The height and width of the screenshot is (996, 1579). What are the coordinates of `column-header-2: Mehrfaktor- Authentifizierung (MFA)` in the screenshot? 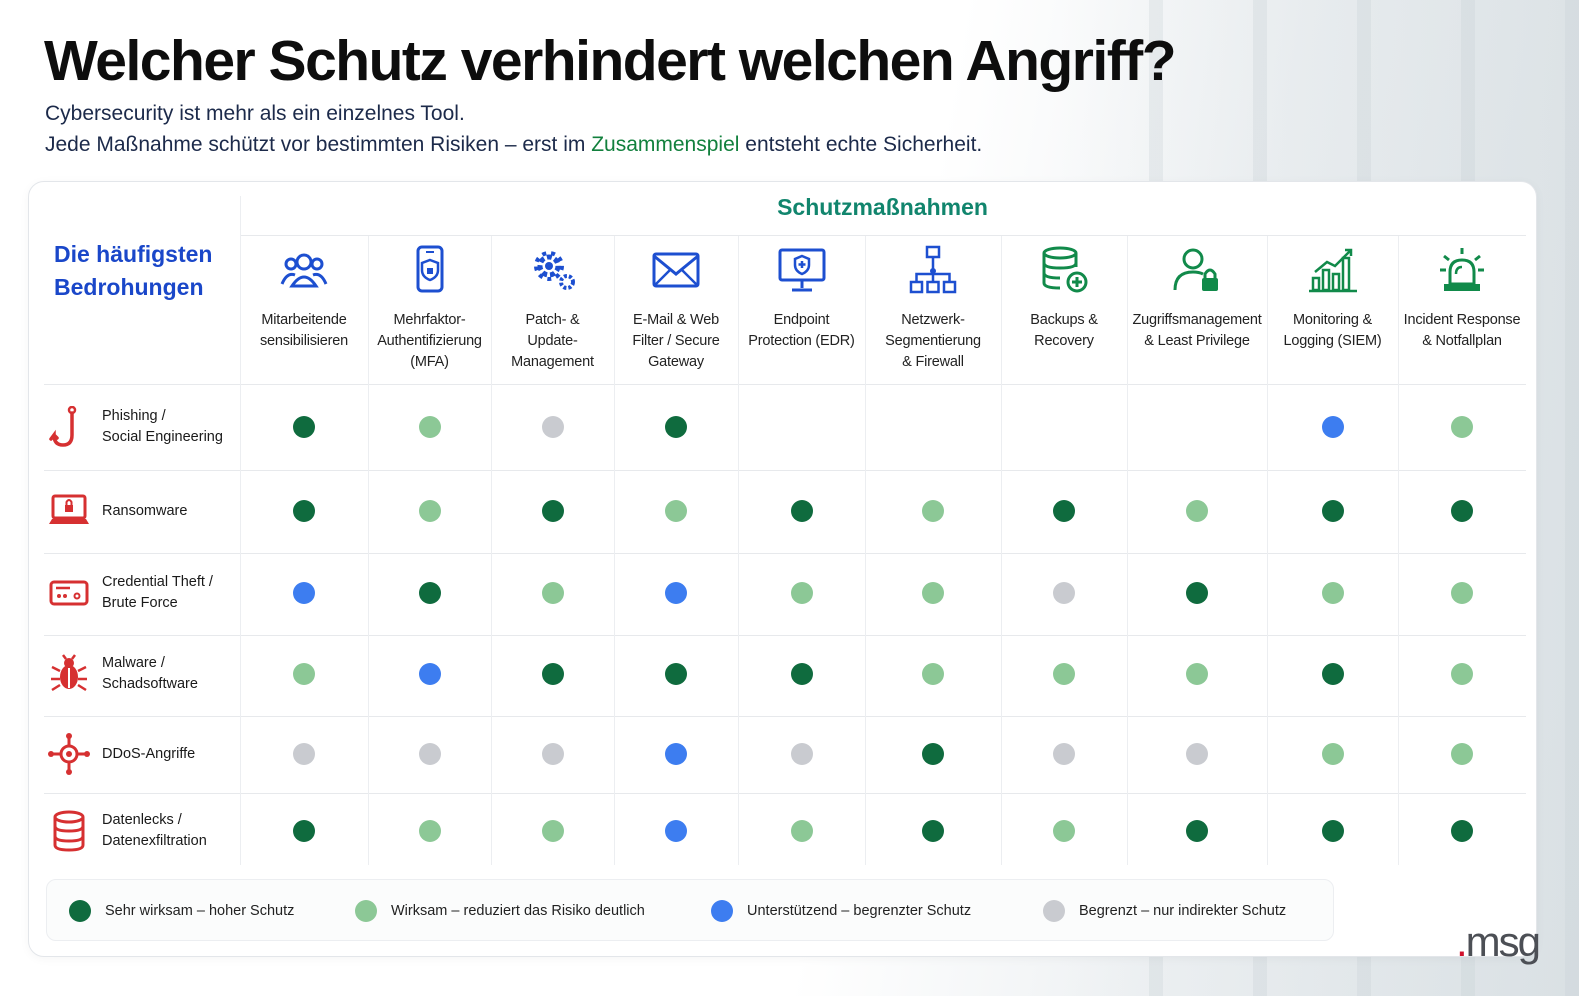 It's located at (429, 308).